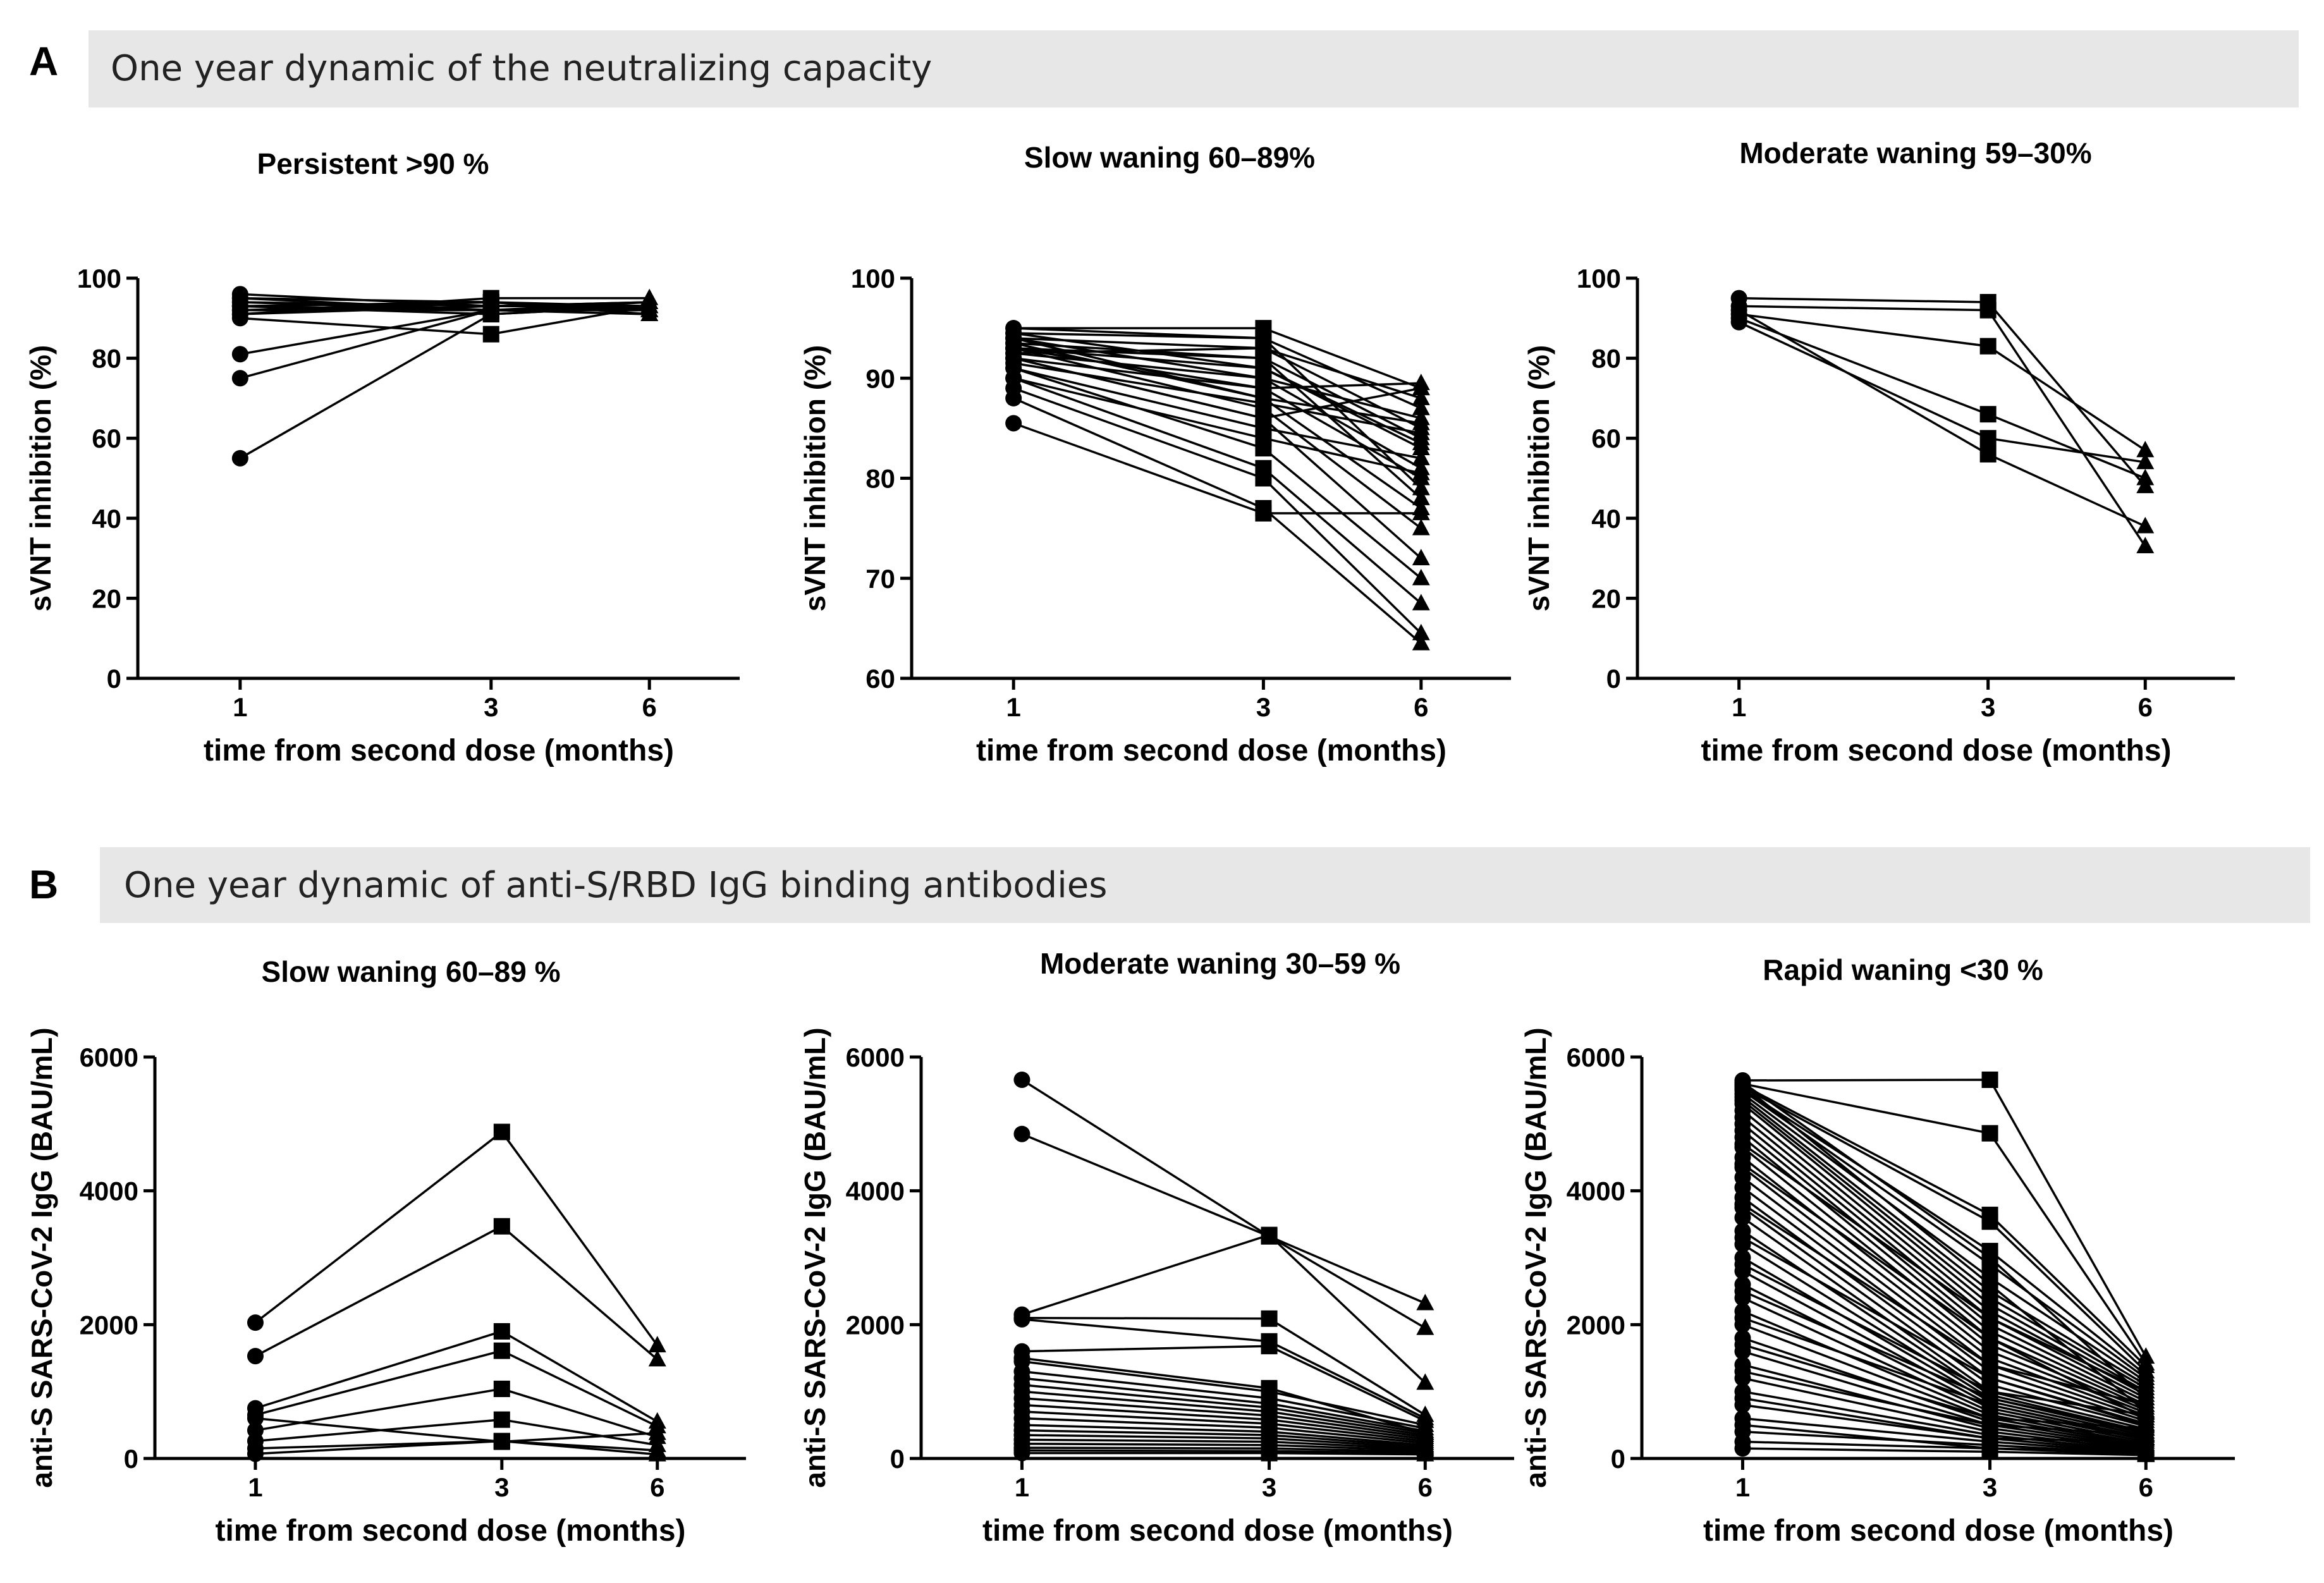  What do you see at coordinates (875, 1325) in the screenshot?
I see `y-tick-label: 2000` at bounding box center [875, 1325].